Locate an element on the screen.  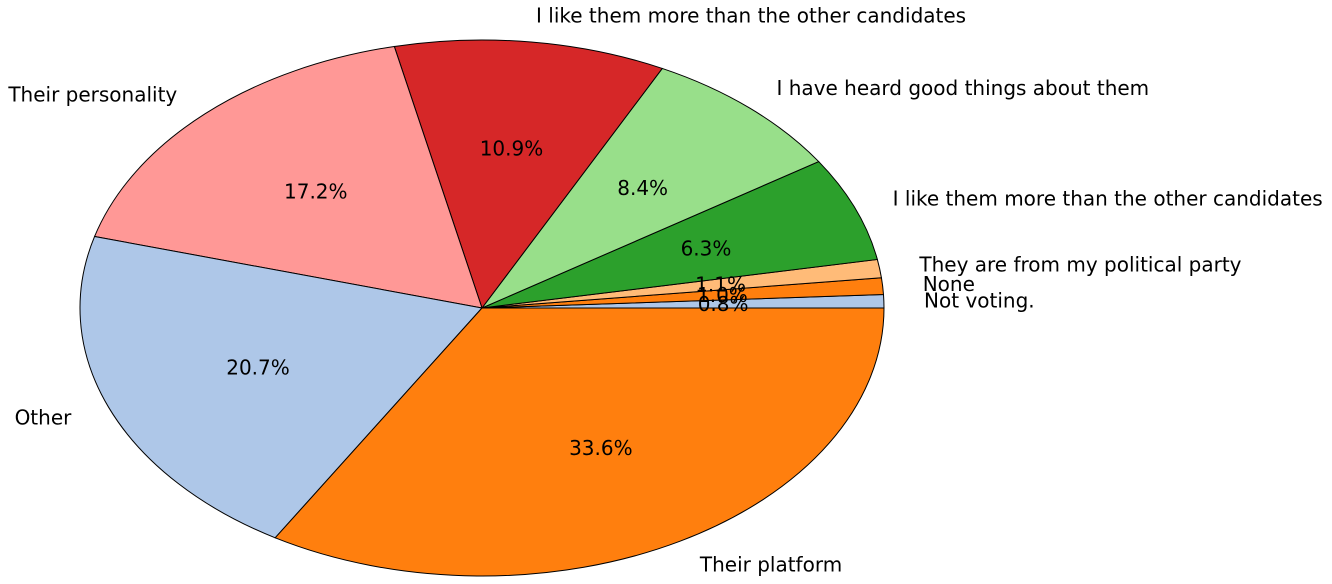
pie-percent-label: 20.7% is located at coordinates (258, 368).